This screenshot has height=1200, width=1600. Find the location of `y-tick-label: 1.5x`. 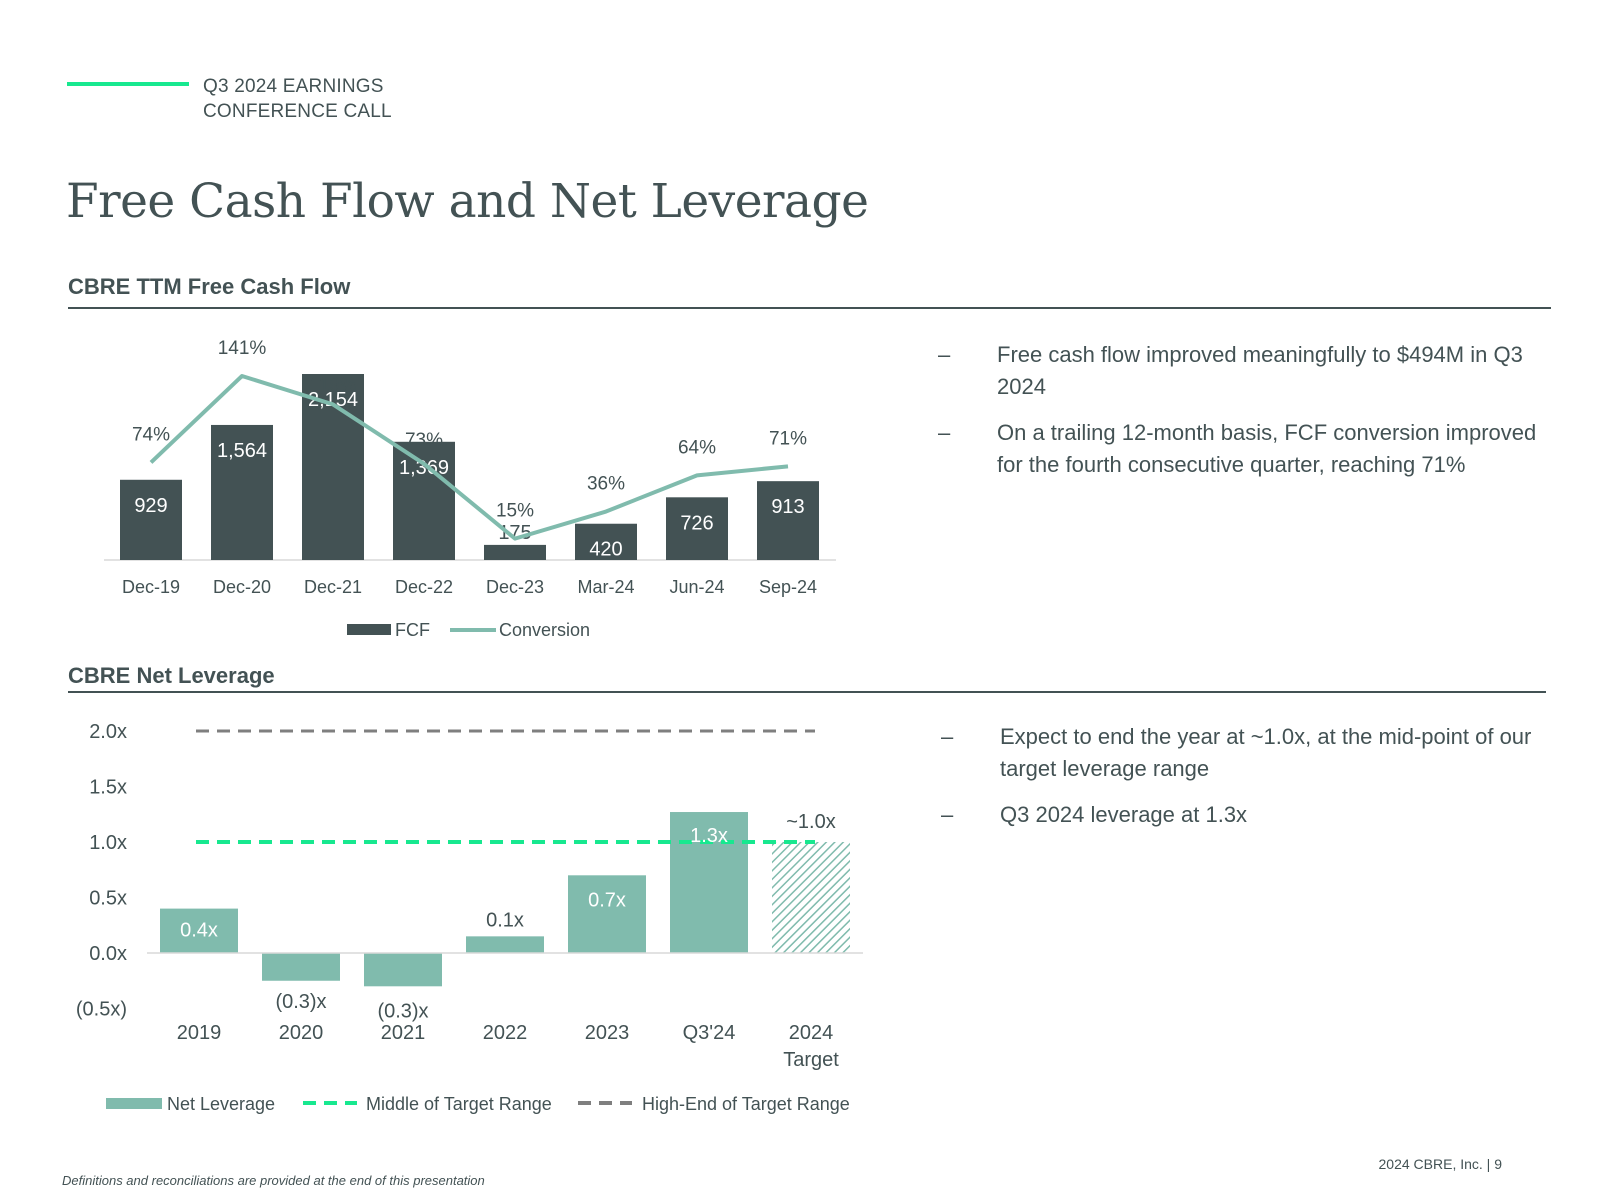

y-tick-label: 1.5x is located at coordinates (108, 788).